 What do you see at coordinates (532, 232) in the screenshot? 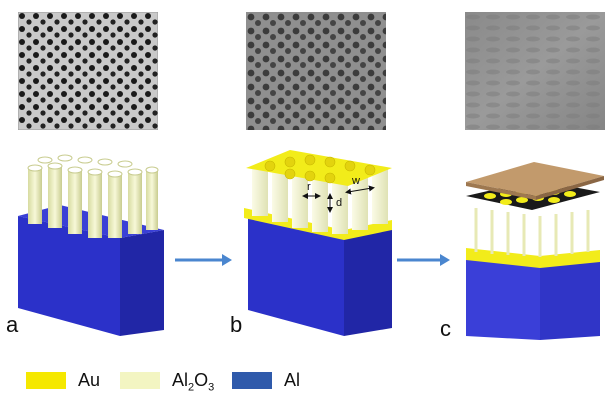
I see `thin-pillars-c` at bounding box center [532, 232].